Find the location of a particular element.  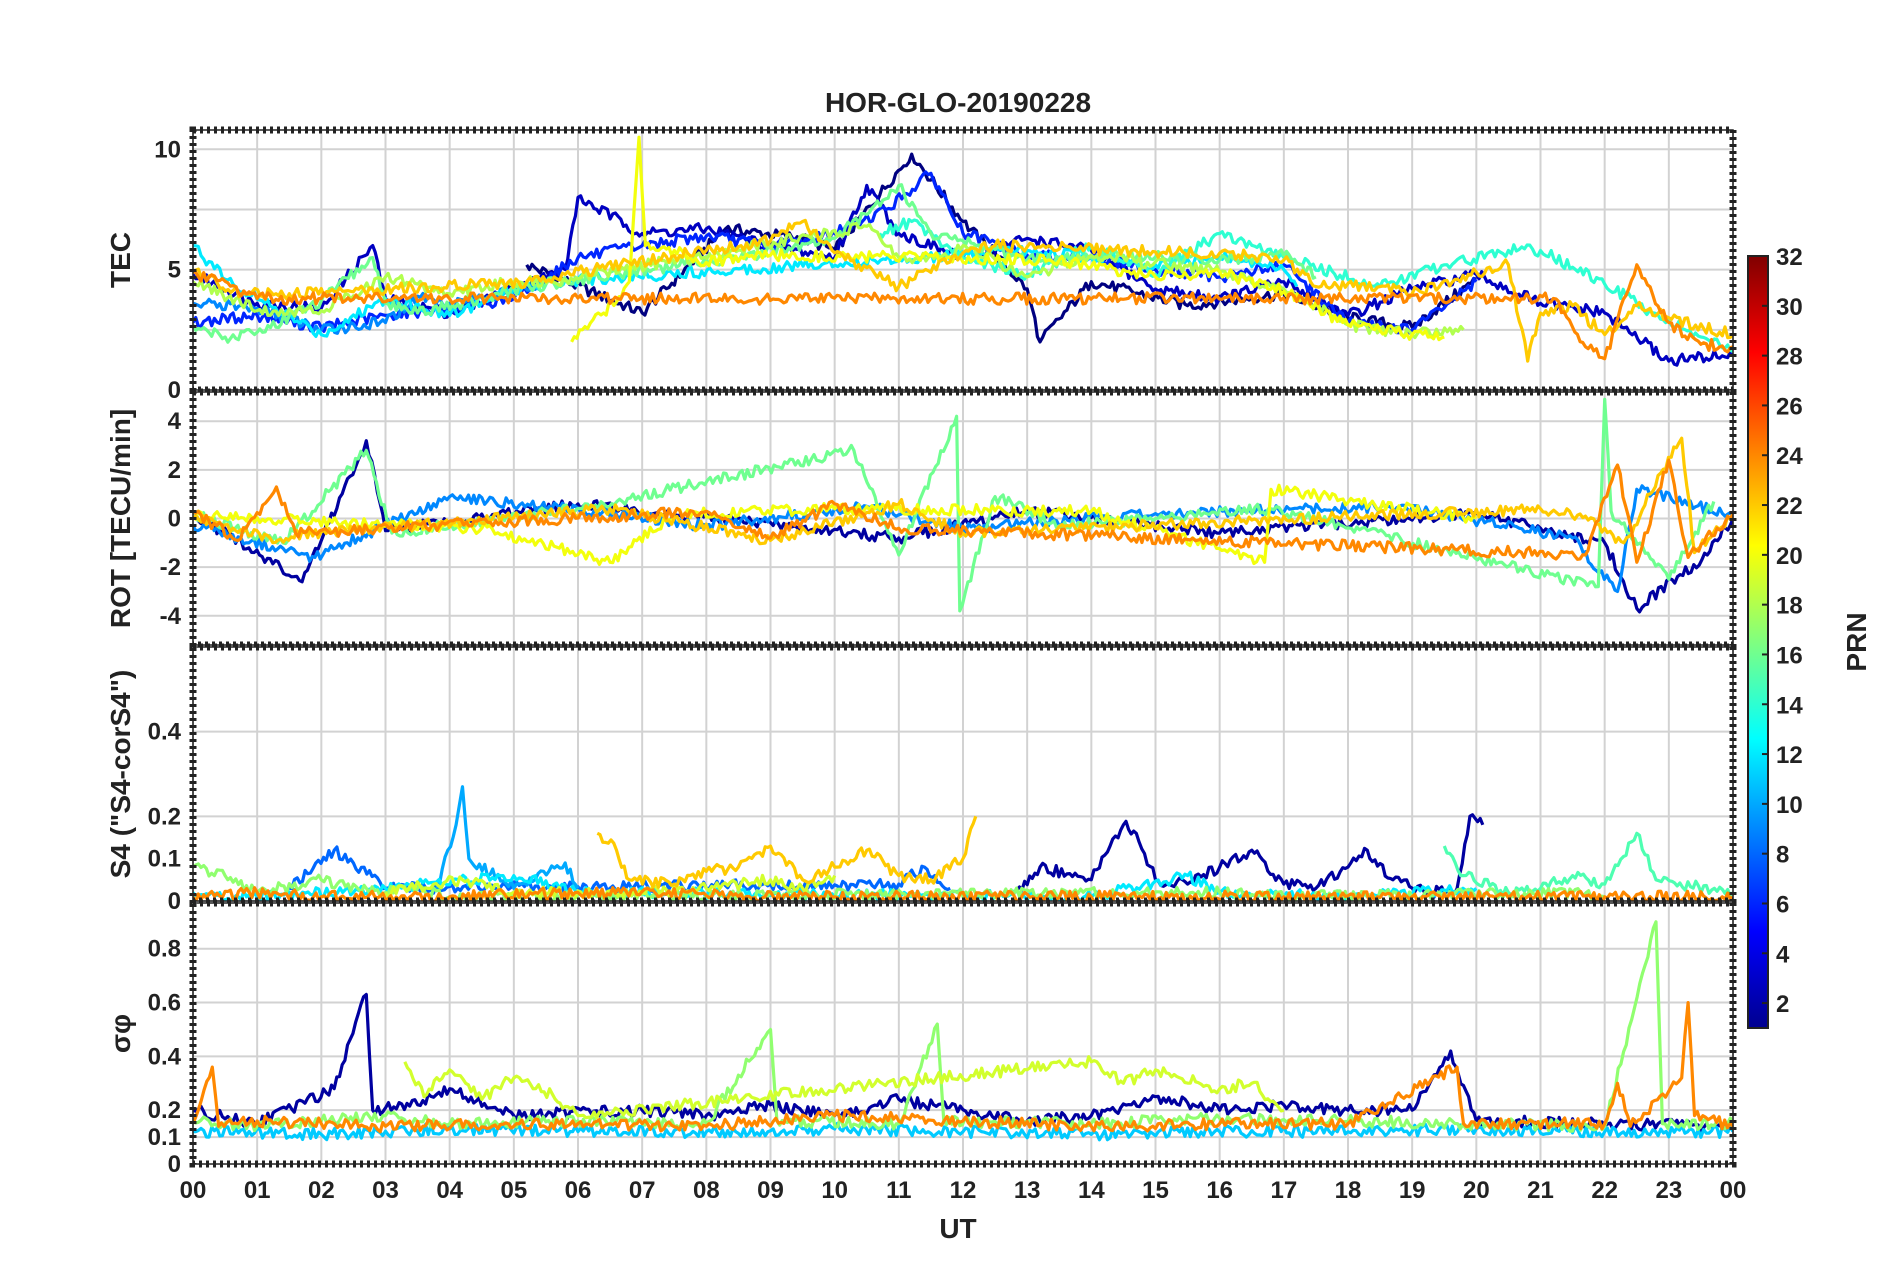

colorbar-tick-label: 10 is located at coordinates (1789, 805).